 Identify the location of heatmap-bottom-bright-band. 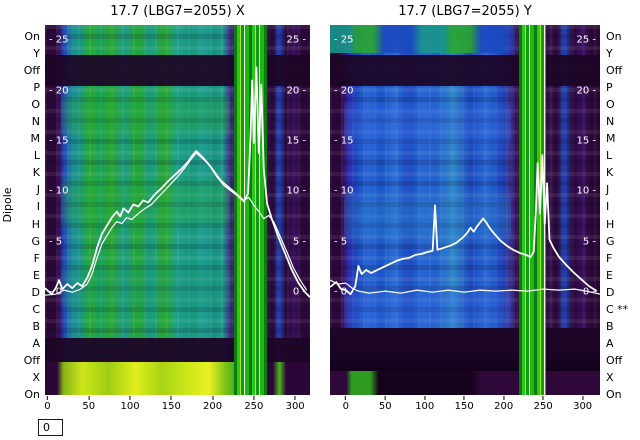
(465, 382).